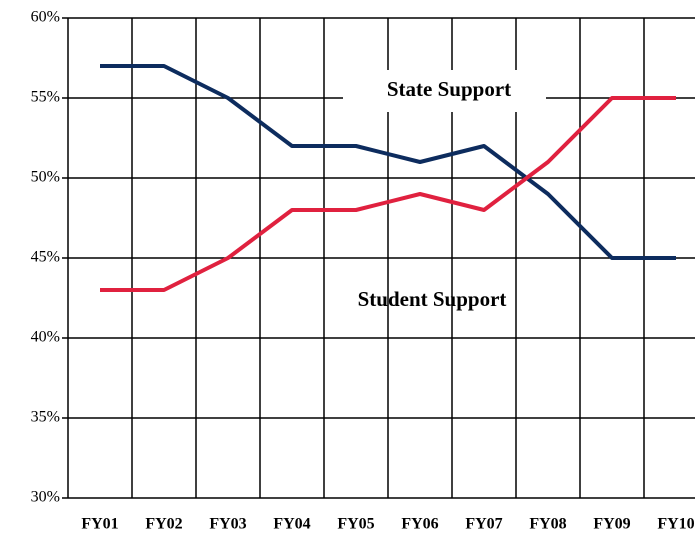  I want to click on x-tick-label: FY01, so click(99, 524).